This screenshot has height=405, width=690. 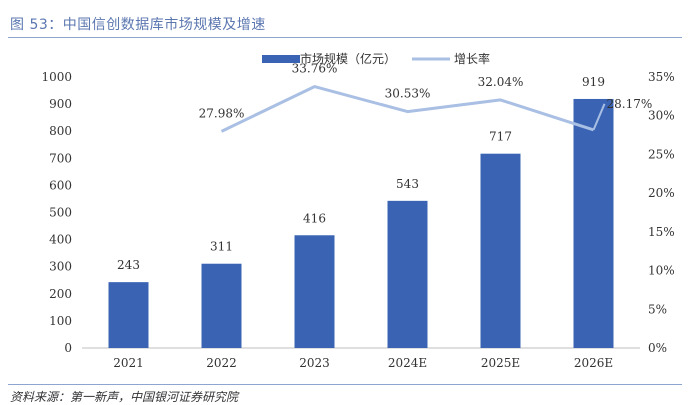 What do you see at coordinates (60, 131) in the screenshot?
I see `y-left-tick-label: 800` at bounding box center [60, 131].